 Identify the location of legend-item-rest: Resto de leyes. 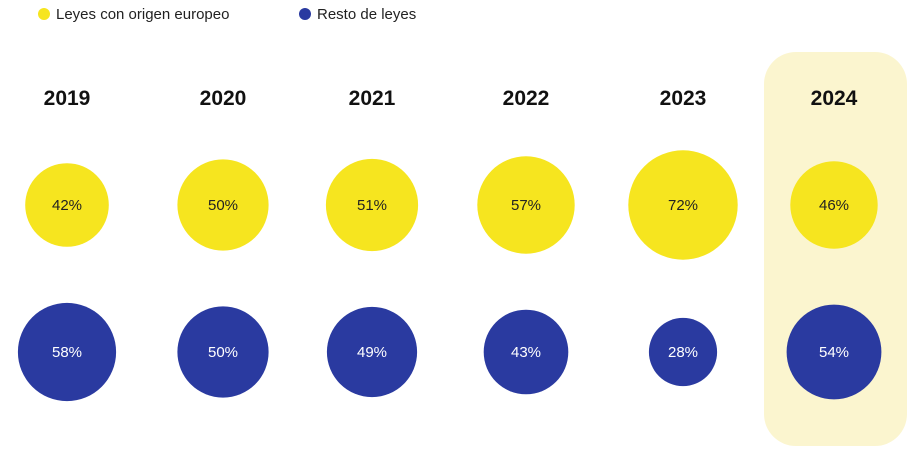
(357, 14).